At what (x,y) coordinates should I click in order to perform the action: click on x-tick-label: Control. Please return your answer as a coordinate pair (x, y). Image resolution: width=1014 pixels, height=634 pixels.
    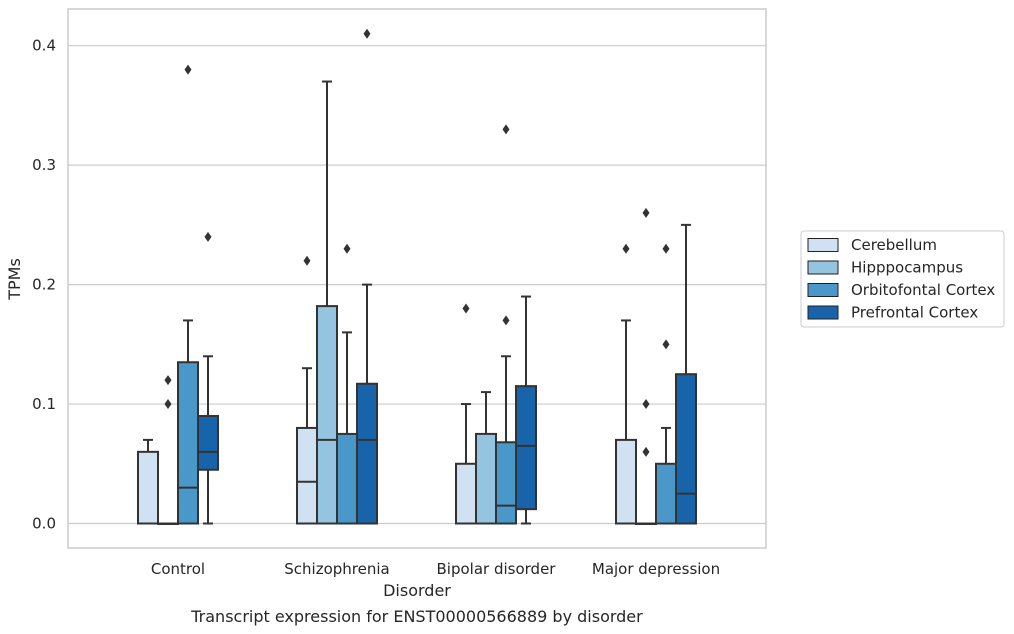
    Looking at the image, I should click on (178, 569).